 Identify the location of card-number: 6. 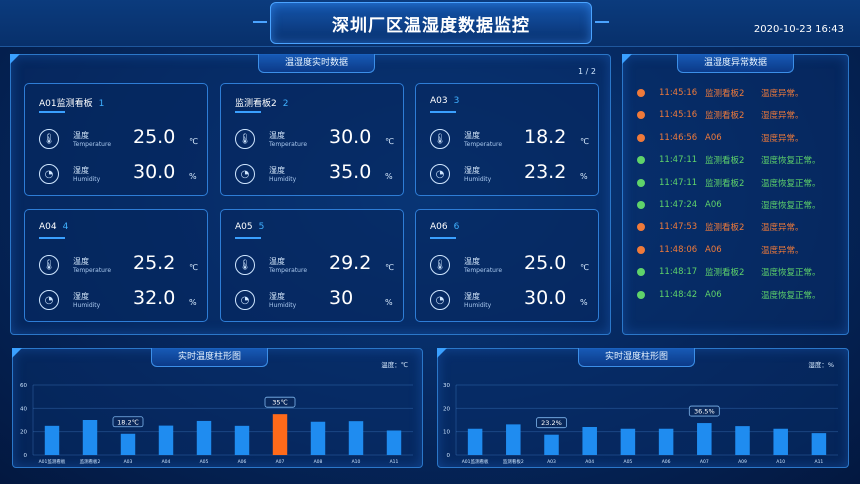
(456, 227).